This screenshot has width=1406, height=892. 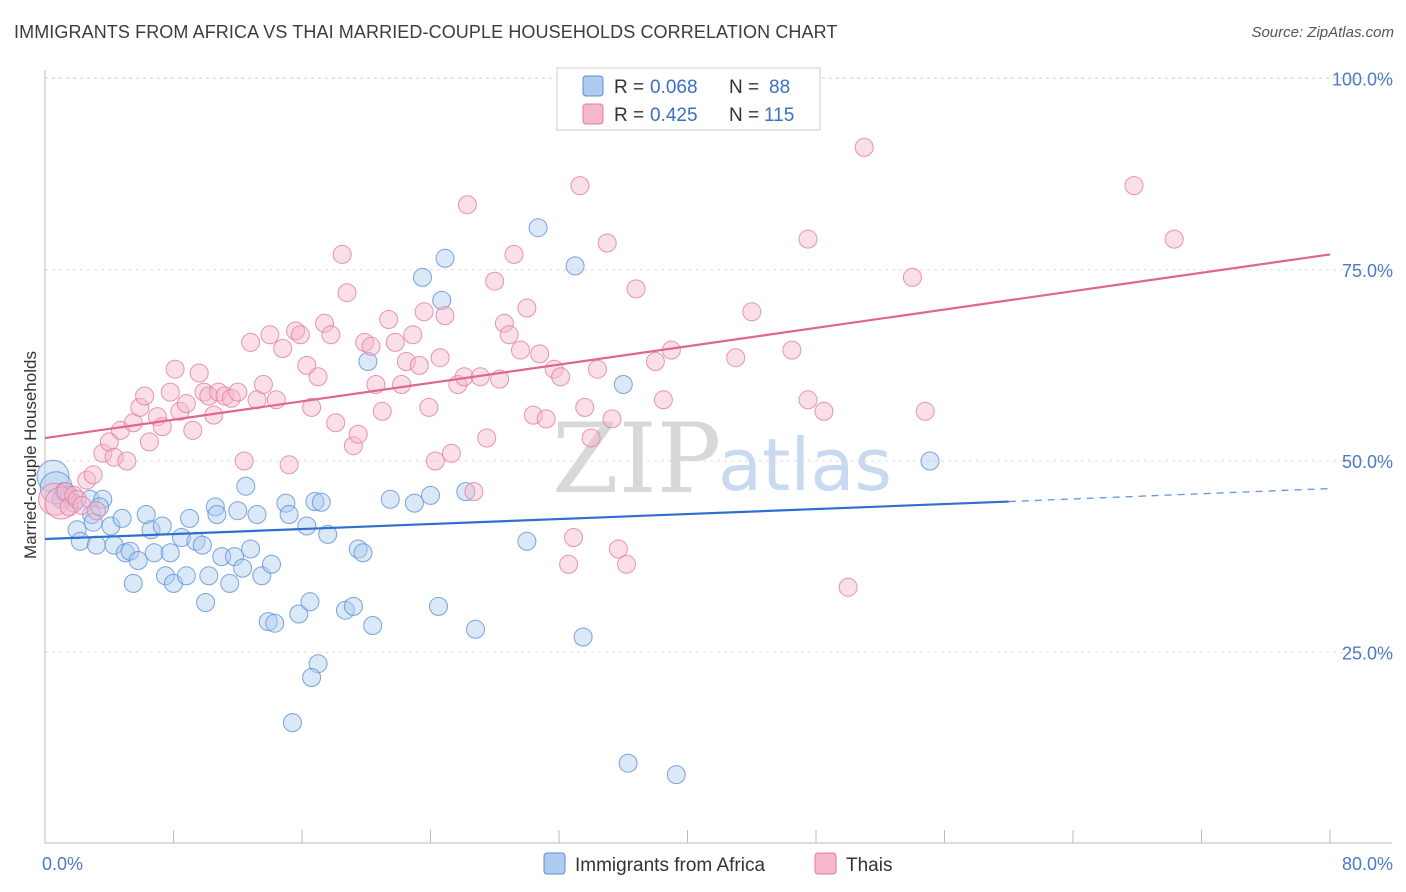 I want to click on legend-n-value-2: 115, so click(x=779, y=115).